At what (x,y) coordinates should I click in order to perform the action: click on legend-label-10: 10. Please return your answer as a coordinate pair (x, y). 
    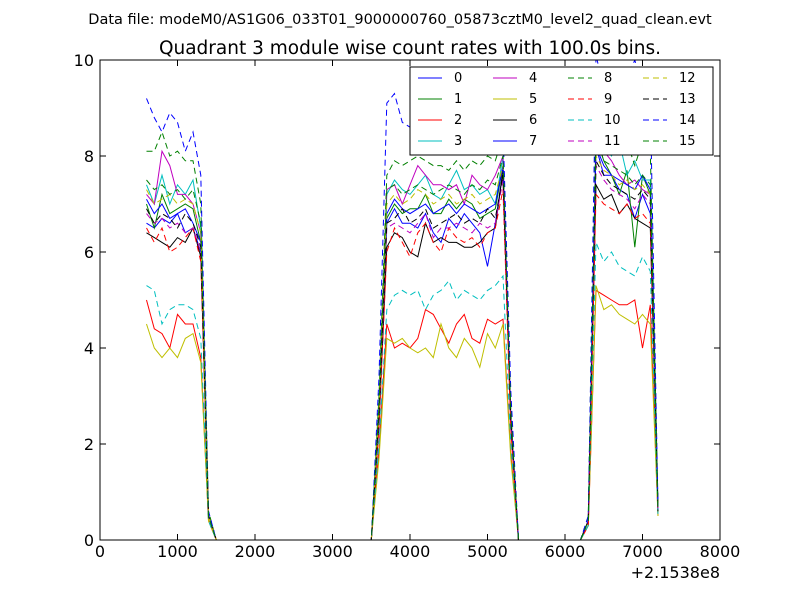
    Looking at the image, I should click on (612, 120).